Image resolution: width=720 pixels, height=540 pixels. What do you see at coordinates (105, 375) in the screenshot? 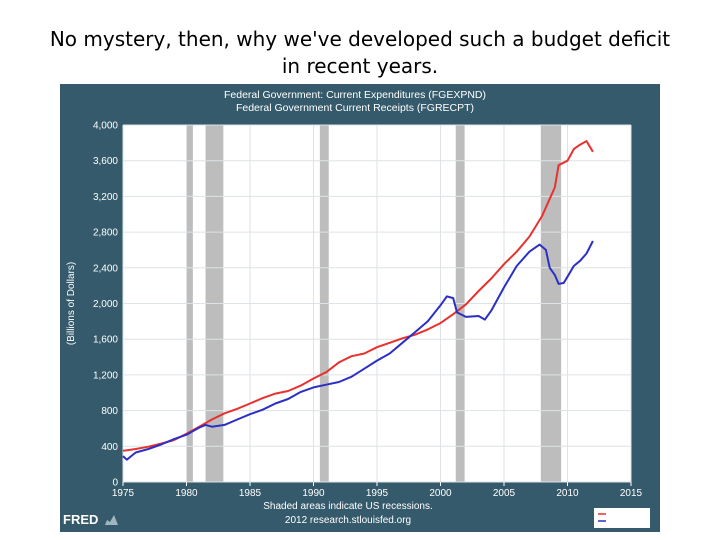
I see `y-tick-label: 1,200` at bounding box center [105, 375].